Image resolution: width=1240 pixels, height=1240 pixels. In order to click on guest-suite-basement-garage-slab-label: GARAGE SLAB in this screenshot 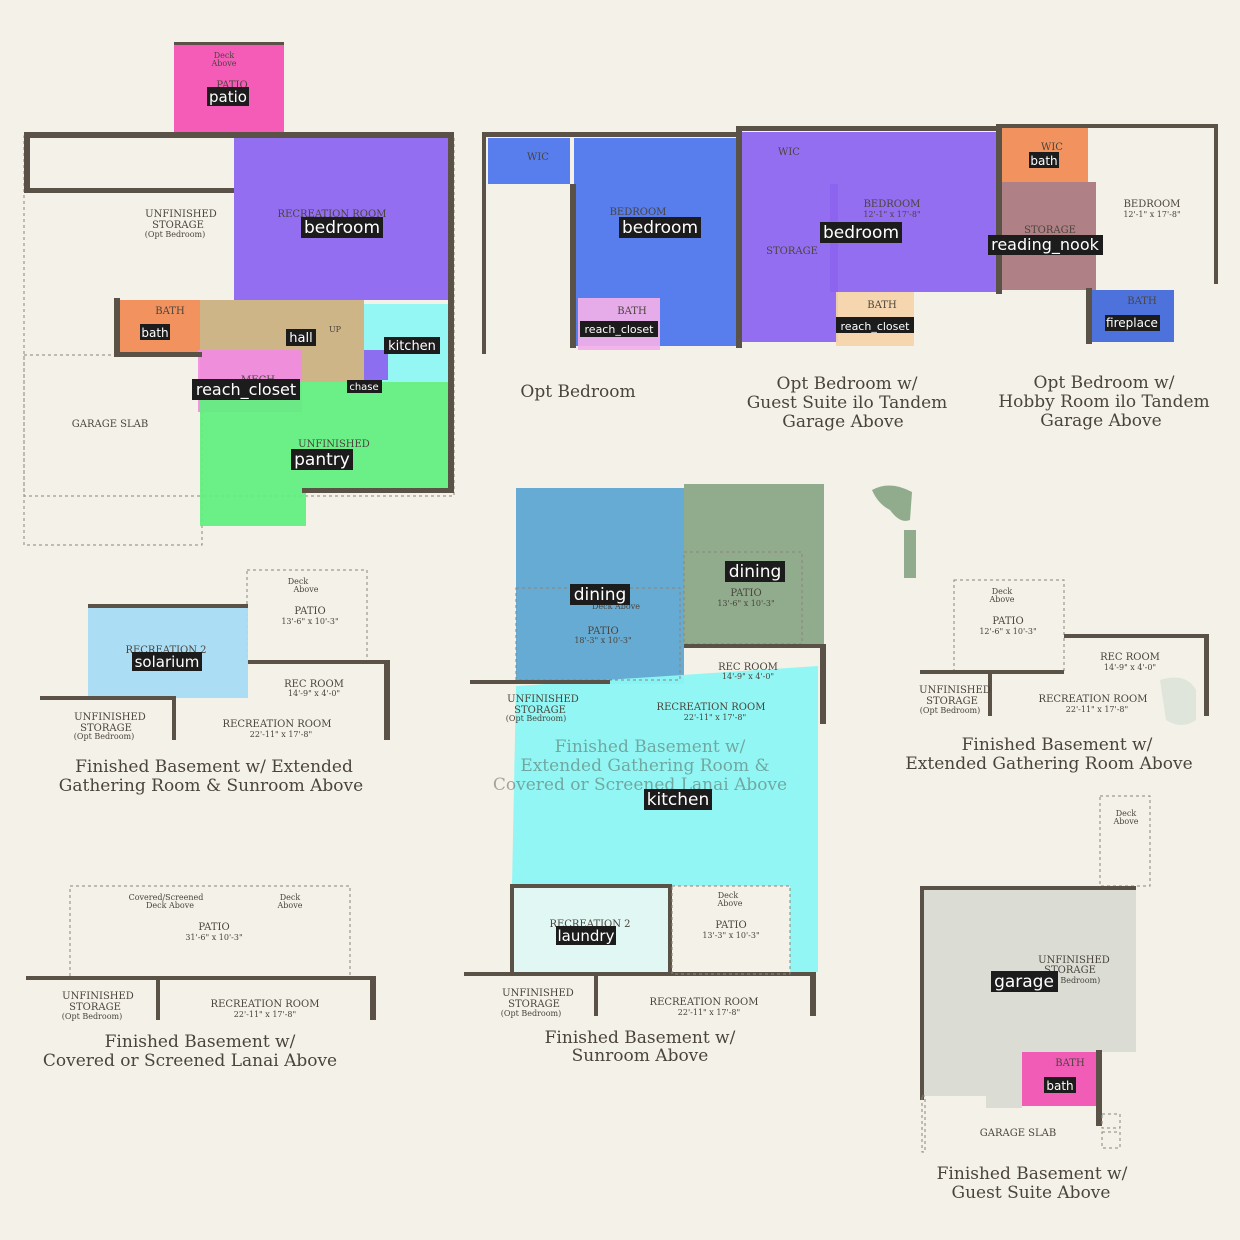, I will do `click(1018, 1133)`.